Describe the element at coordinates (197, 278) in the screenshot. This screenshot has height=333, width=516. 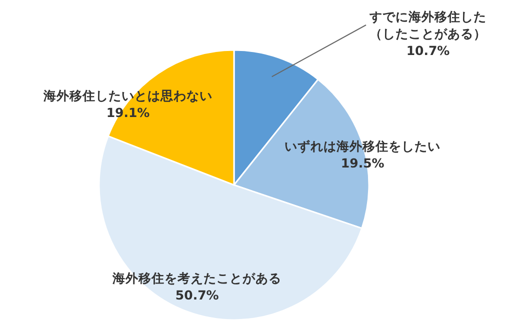
I see `slice-label: 海外移住を考えたことがある` at that location.